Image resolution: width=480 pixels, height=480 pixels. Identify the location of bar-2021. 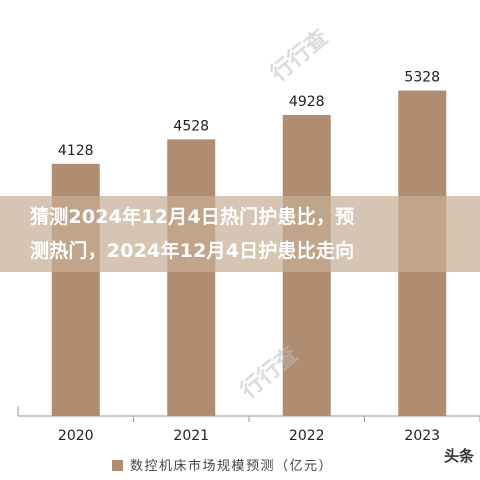
(191, 277).